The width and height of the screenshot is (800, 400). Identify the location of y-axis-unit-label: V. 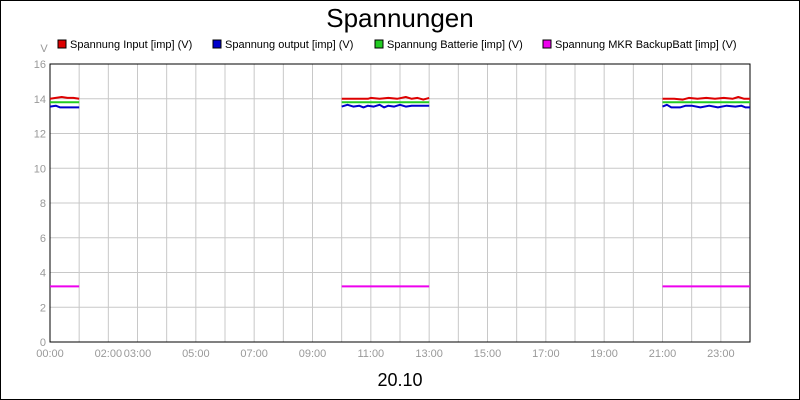
(44, 49).